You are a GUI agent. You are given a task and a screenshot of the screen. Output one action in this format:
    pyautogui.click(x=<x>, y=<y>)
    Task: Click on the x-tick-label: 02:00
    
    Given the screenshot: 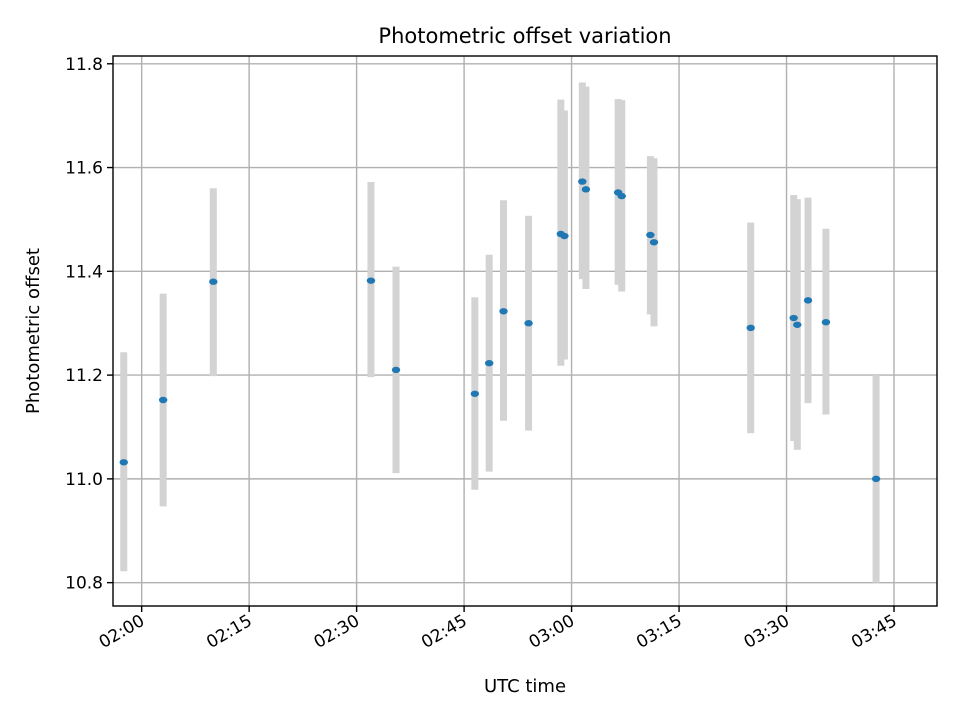 What is the action you would take?
    pyautogui.click(x=122, y=632)
    